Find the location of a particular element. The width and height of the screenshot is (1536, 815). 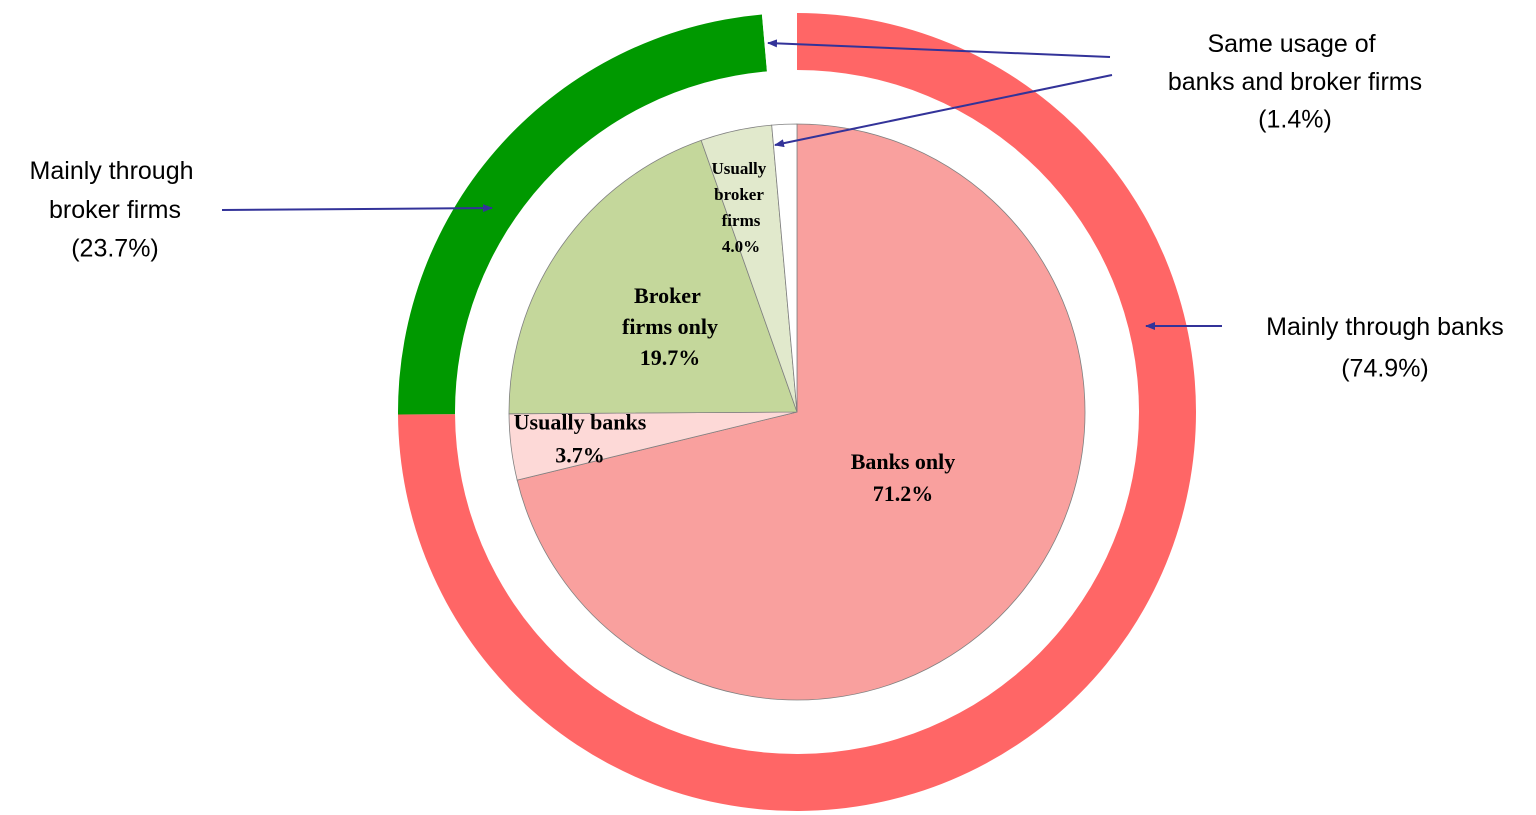

value-label: 3.7% is located at coordinates (580, 455).